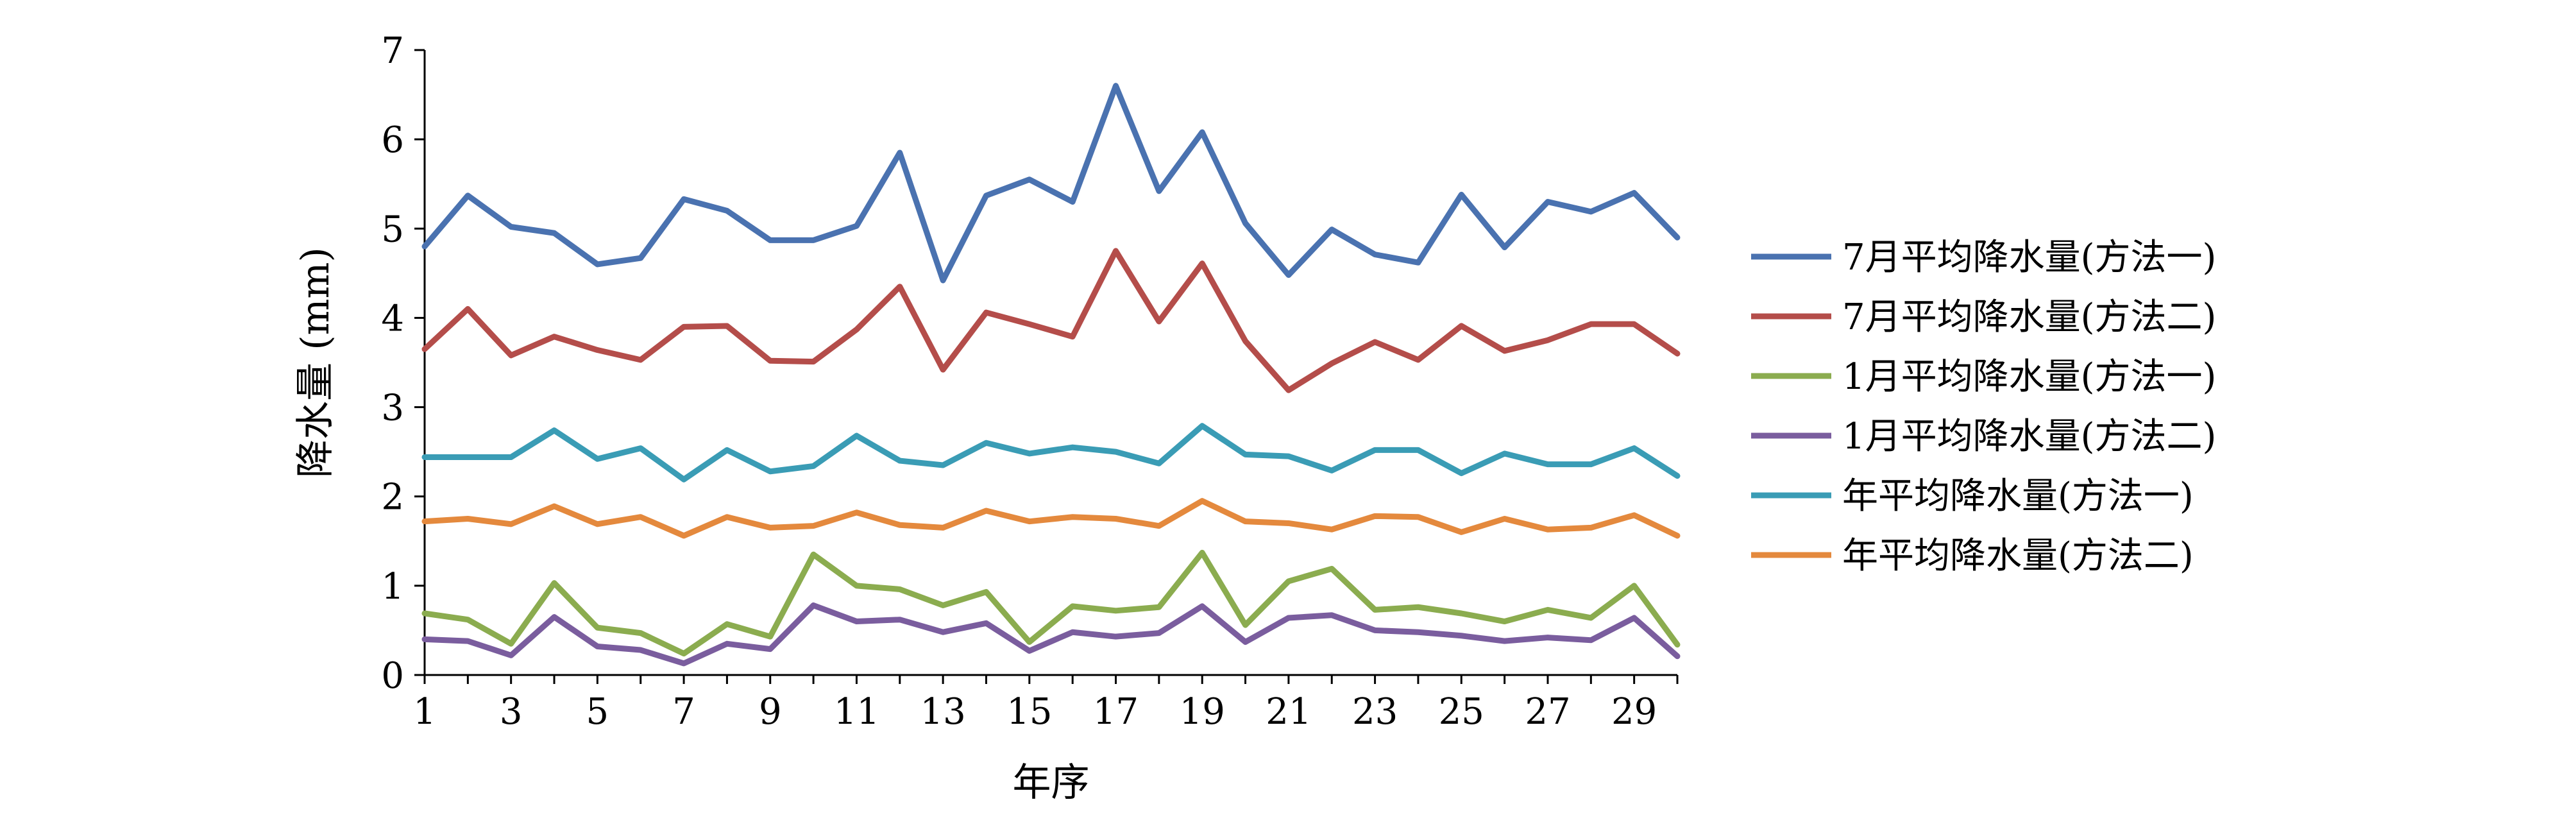 This screenshot has width=2576, height=820. I want to click on y-axis-title: 降水量 (mm), so click(315, 363).